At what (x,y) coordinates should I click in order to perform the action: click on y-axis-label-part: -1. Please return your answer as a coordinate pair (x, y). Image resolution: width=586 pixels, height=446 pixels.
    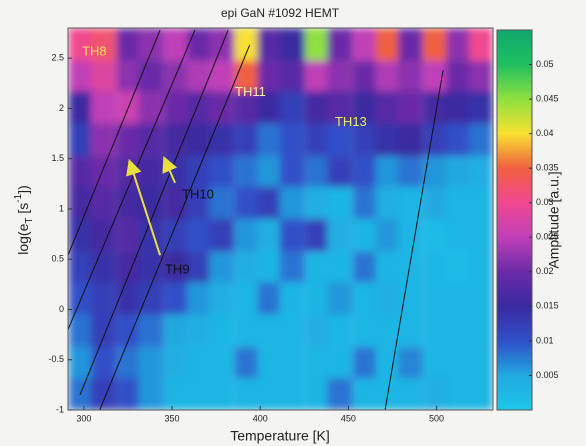
    Looking at the image, I should click on (18, 197).